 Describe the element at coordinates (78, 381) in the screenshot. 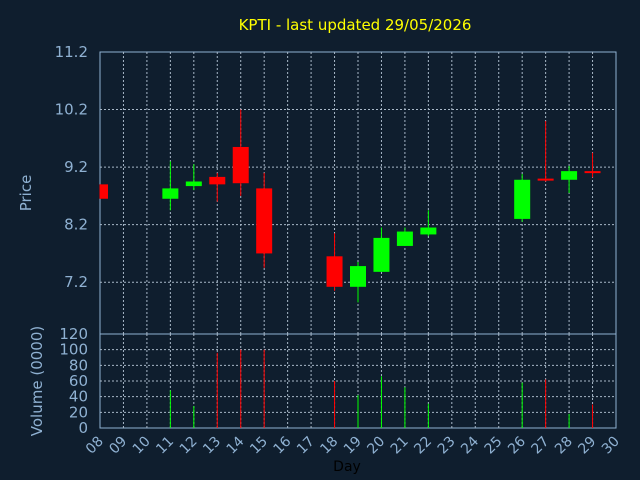

I see `volume-tick-label: 60` at that location.